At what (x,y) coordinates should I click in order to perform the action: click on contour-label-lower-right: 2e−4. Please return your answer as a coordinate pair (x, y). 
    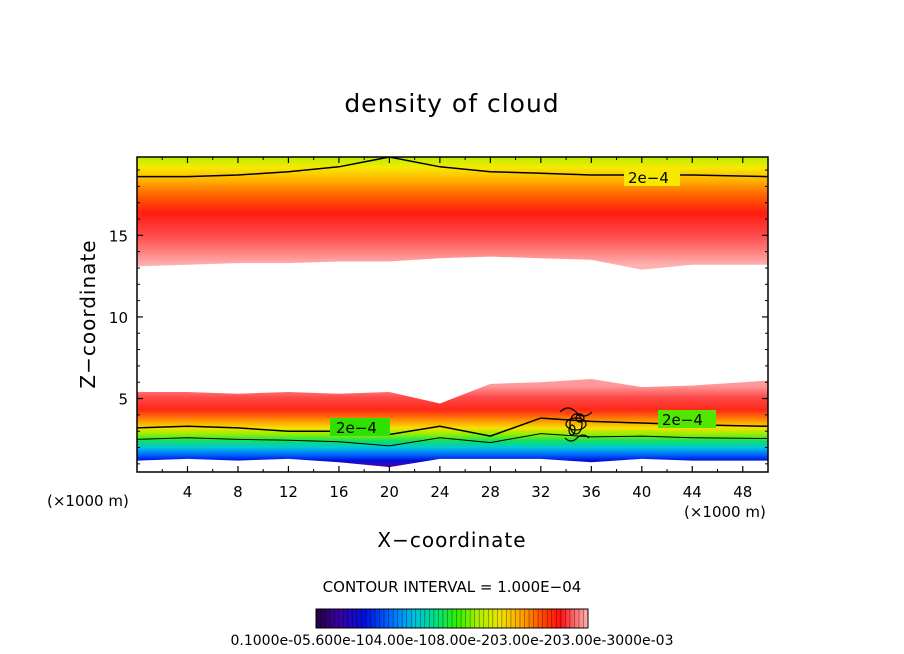
    Looking at the image, I should click on (682, 420).